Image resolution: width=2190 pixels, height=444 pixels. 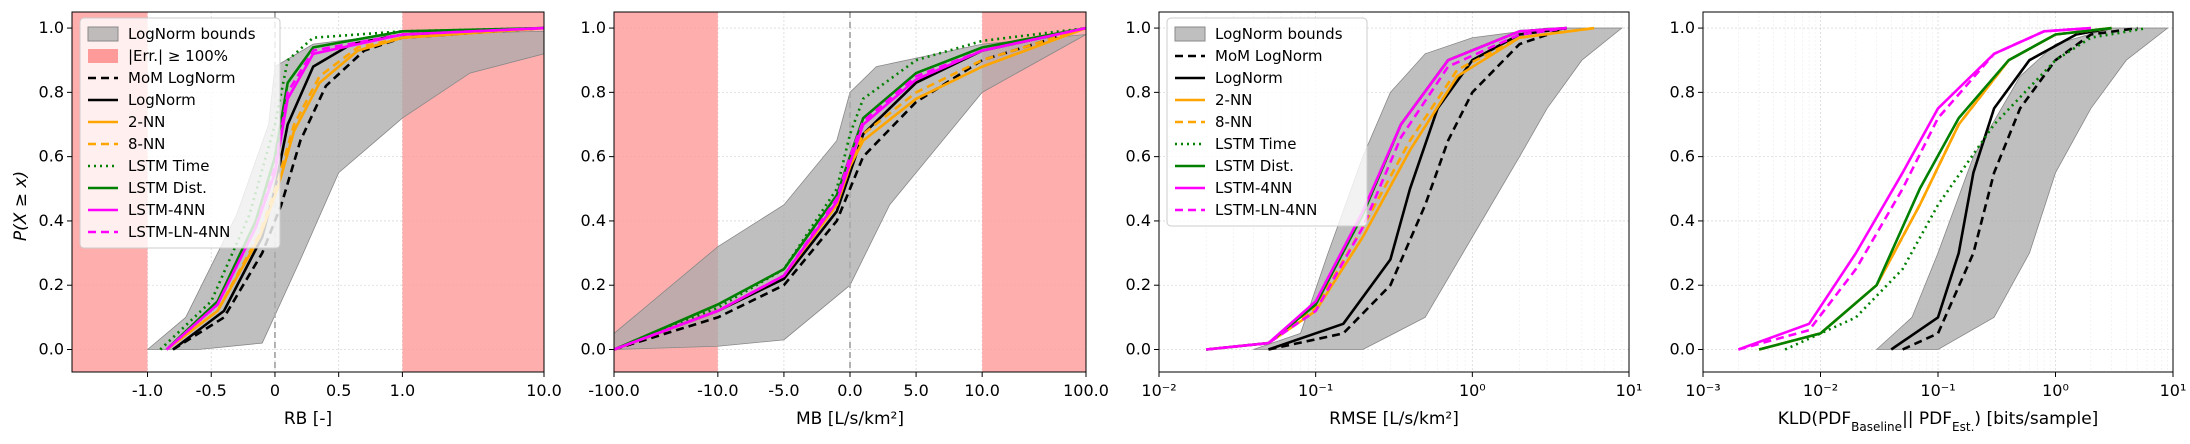 I want to click on series-line-lstm-time, so click(x=351, y=188).